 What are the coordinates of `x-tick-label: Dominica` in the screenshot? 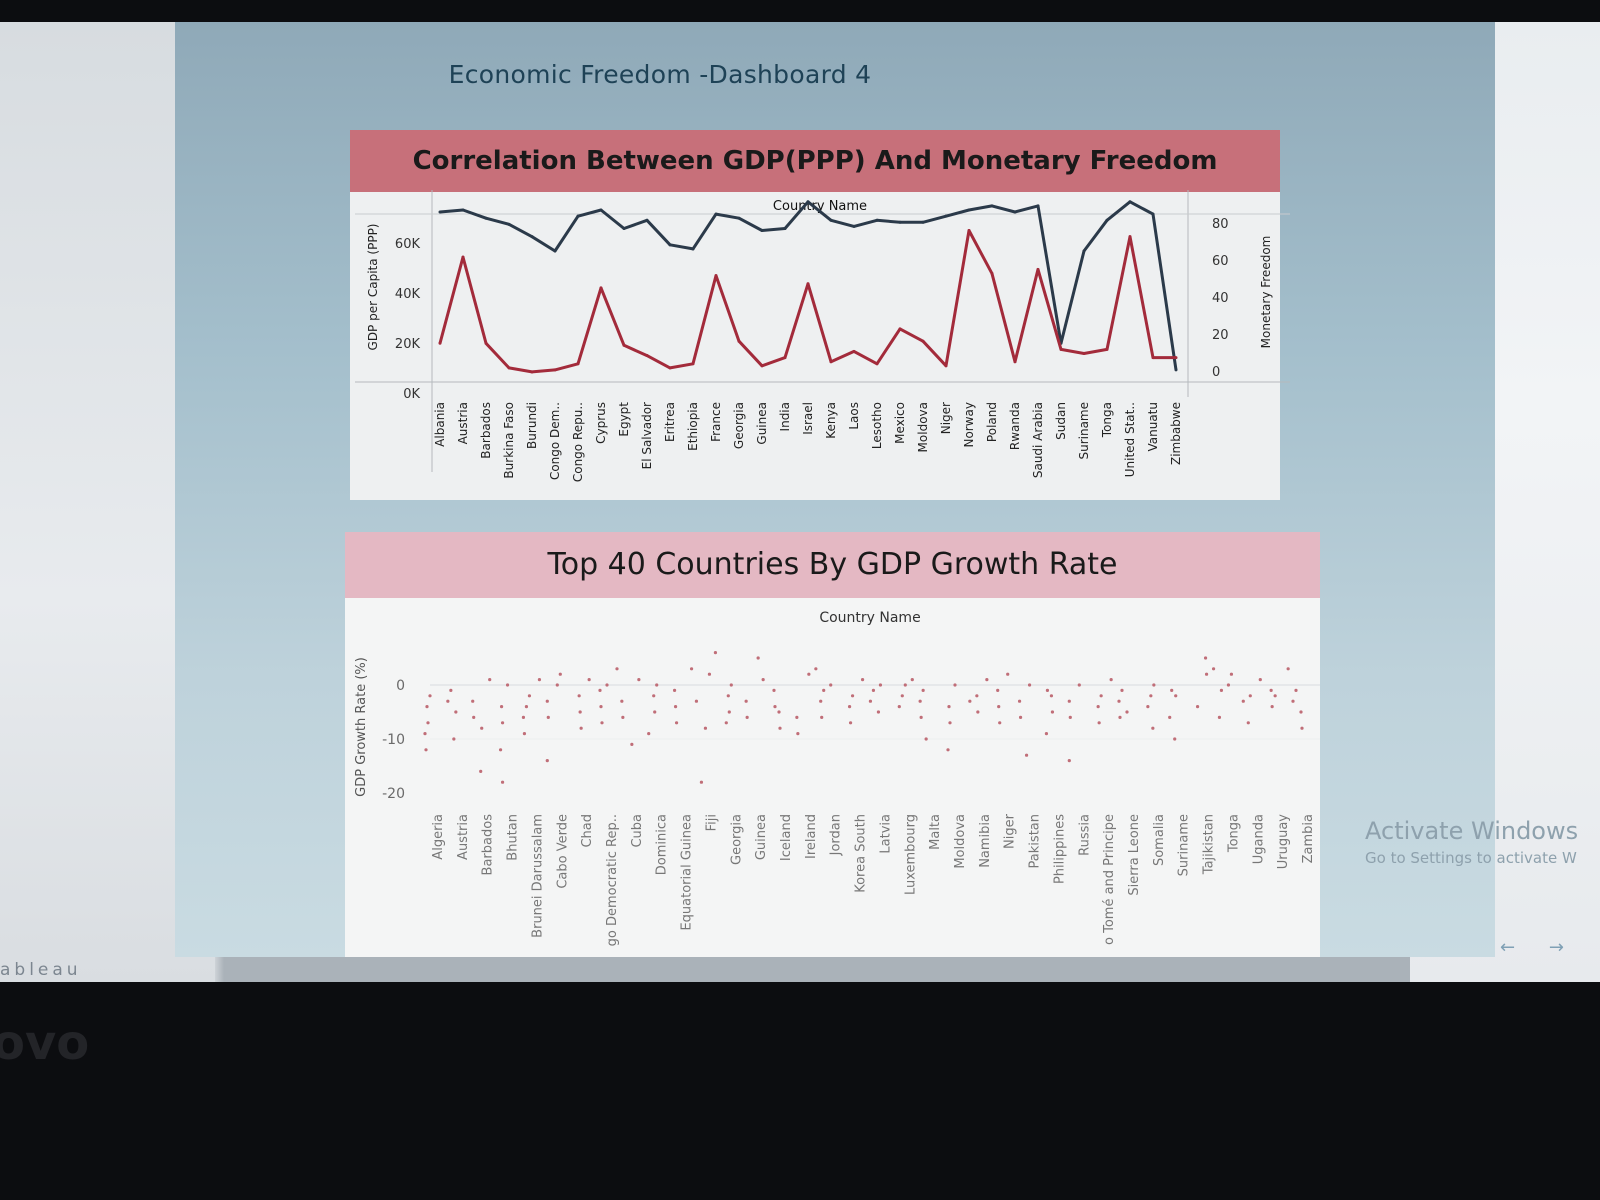 It's located at (662, 844).